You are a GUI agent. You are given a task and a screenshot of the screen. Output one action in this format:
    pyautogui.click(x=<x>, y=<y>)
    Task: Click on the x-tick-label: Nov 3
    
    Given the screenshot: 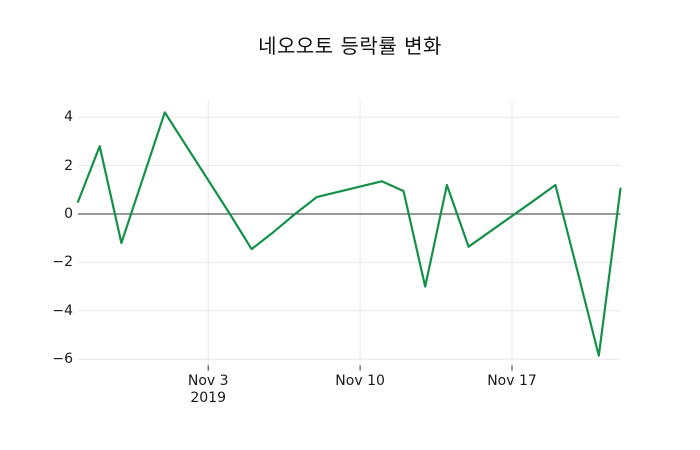 What is the action you would take?
    pyautogui.click(x=208, y=381)
    